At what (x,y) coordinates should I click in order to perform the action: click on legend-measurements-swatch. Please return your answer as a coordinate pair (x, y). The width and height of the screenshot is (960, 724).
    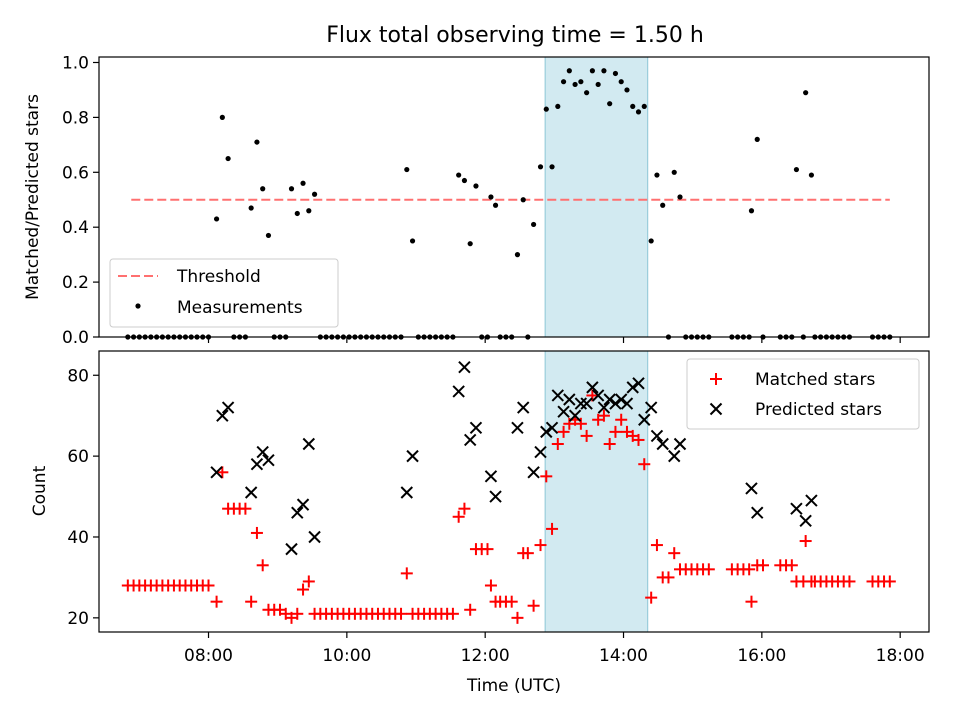
    Looking at the image, I should click on (138, 306).